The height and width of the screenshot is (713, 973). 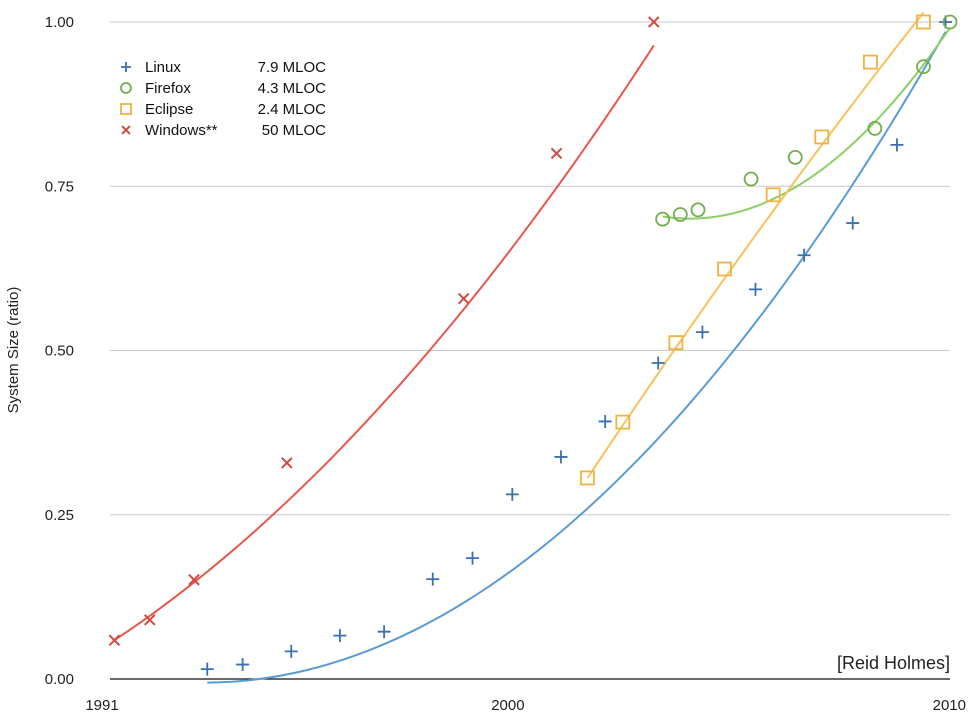 What do you see at coordinates (126, 109) in the screenshot?
I see `legend-marker-eclipse` at bounding box center [126, 109].